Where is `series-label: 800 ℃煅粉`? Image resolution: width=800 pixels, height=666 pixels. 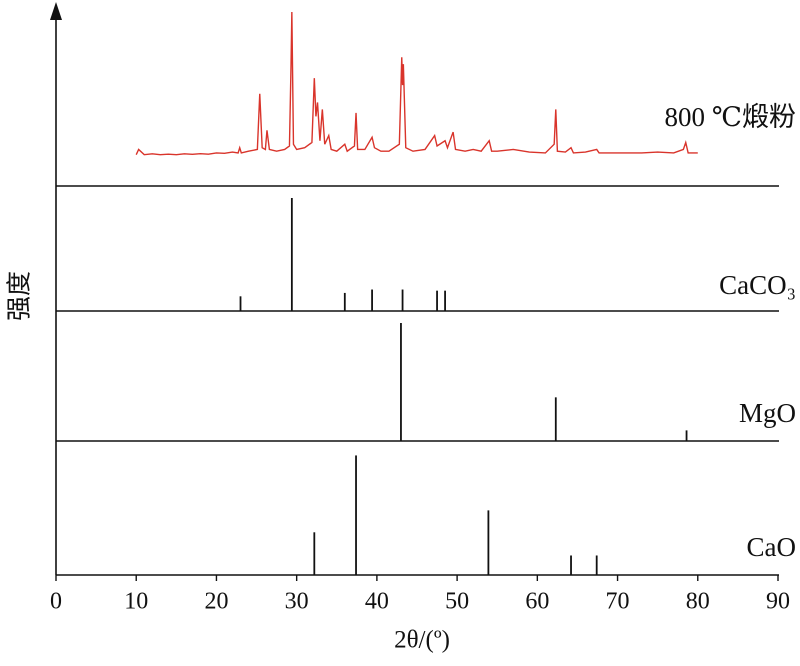 series-label: 800 ℃煅粉 is located at coordinates (730, 117).